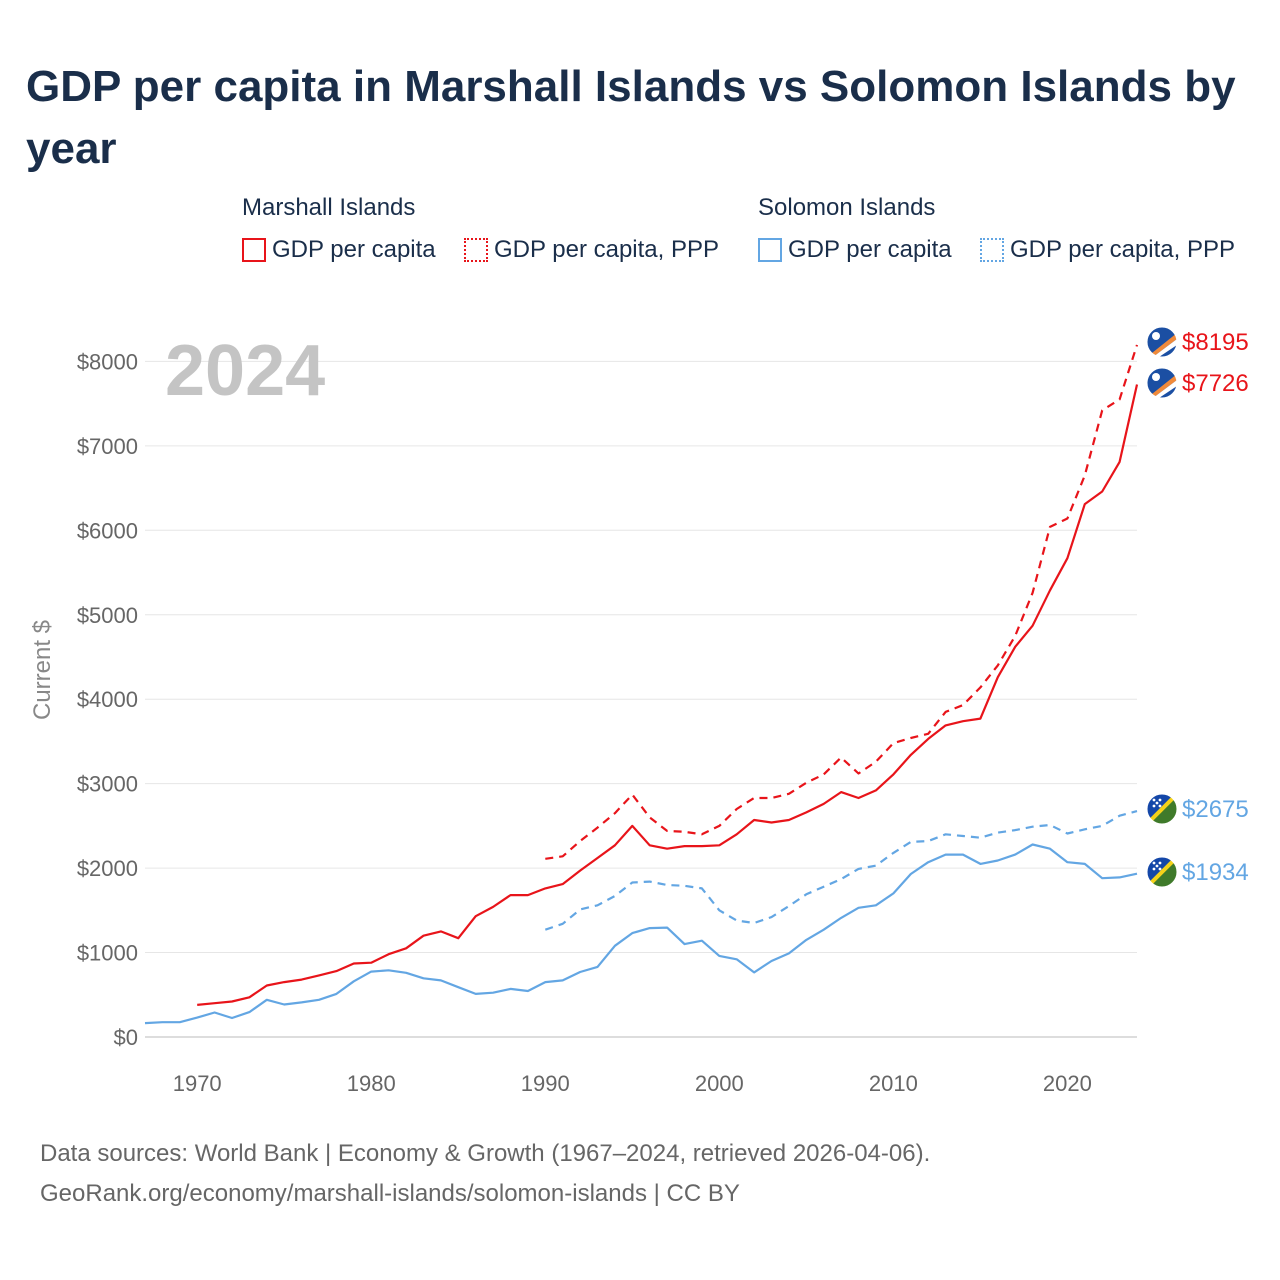  I want to click on end-value-label: $1934, so click(1215, 872).